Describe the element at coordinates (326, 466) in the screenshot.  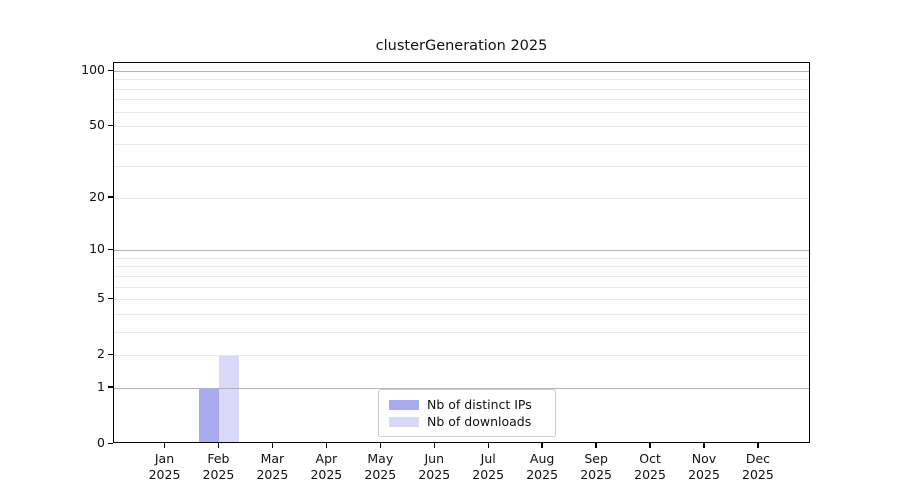
I see `x-tick-label-apr: Apr 2025` at that location.